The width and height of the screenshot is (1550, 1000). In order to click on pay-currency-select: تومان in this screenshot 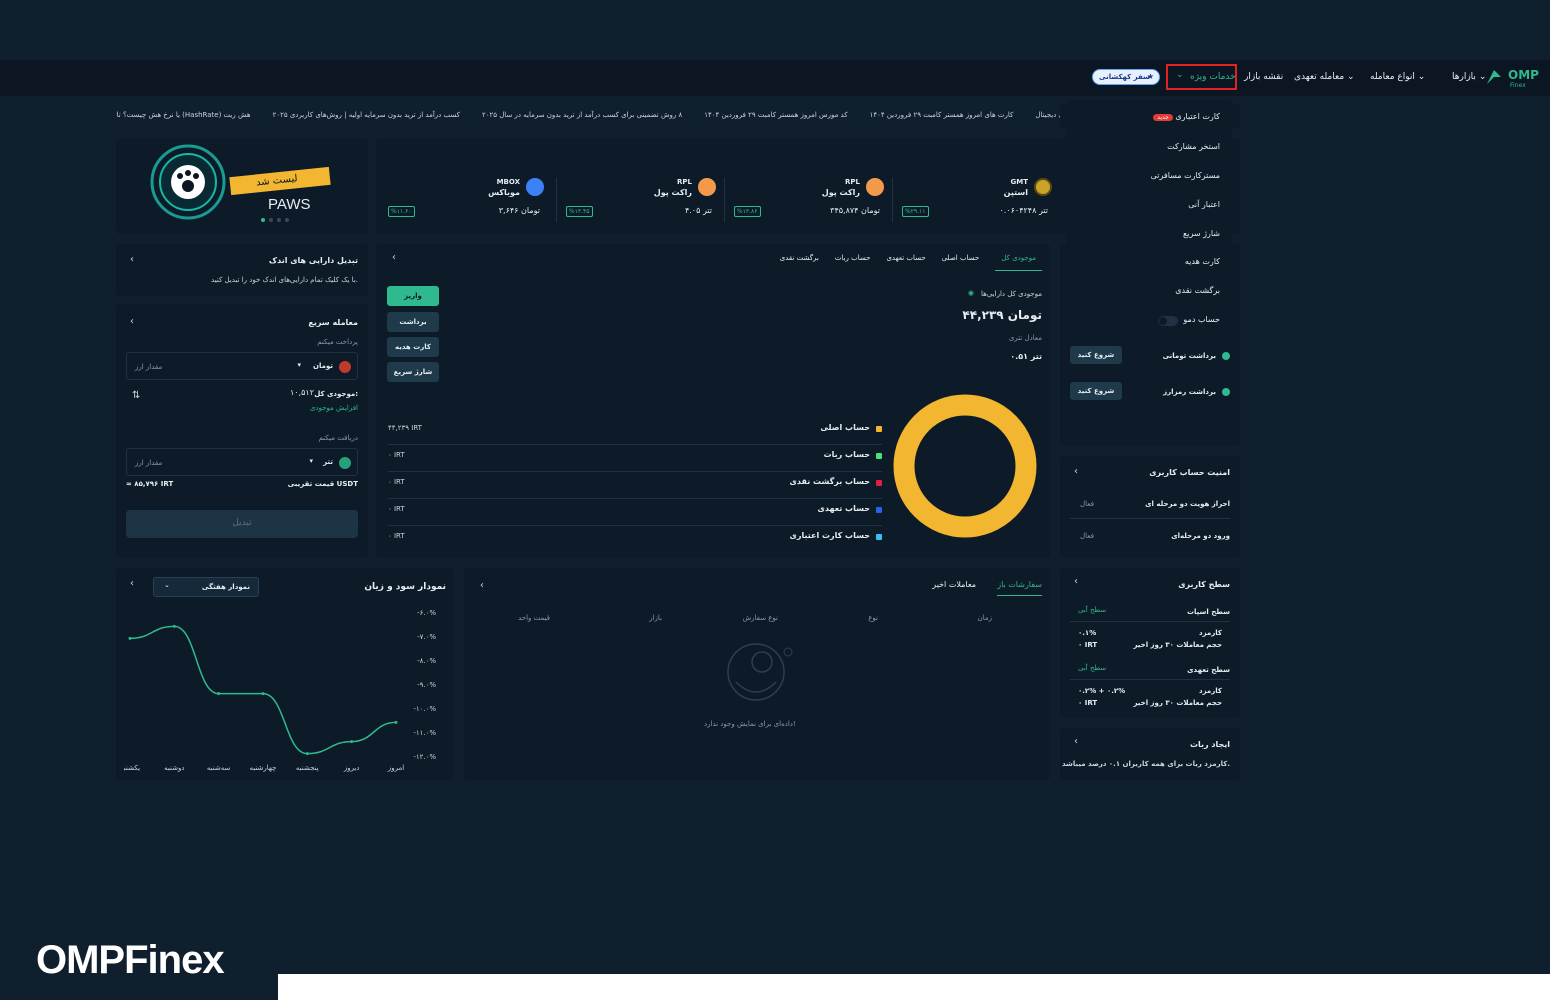, I will do `click(323, 366)`.